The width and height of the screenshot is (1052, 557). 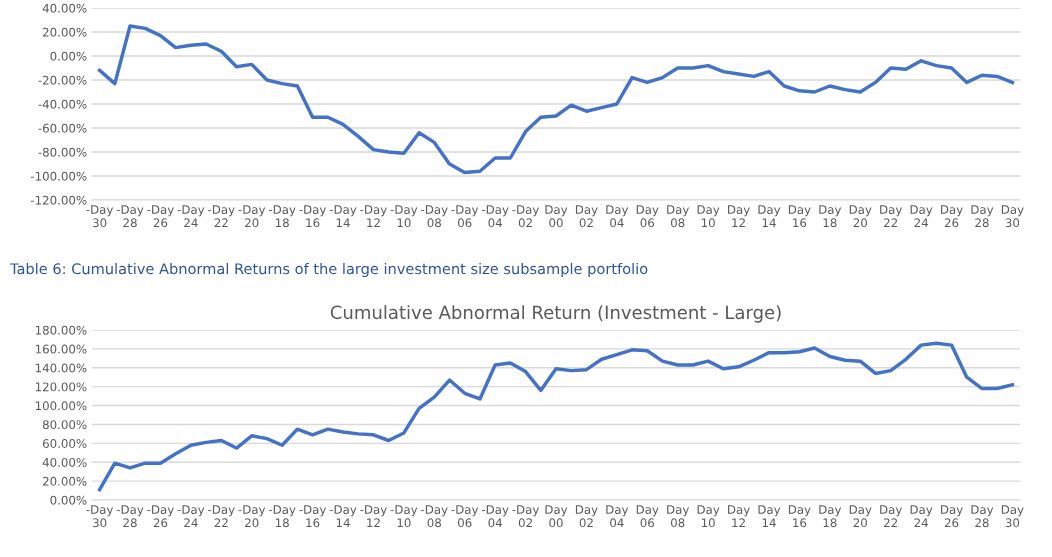 What do you see at coordinates (61, 349) in the screenshot?
I see `y-tick-label: 160.00%` at bounding box center [61, 349].